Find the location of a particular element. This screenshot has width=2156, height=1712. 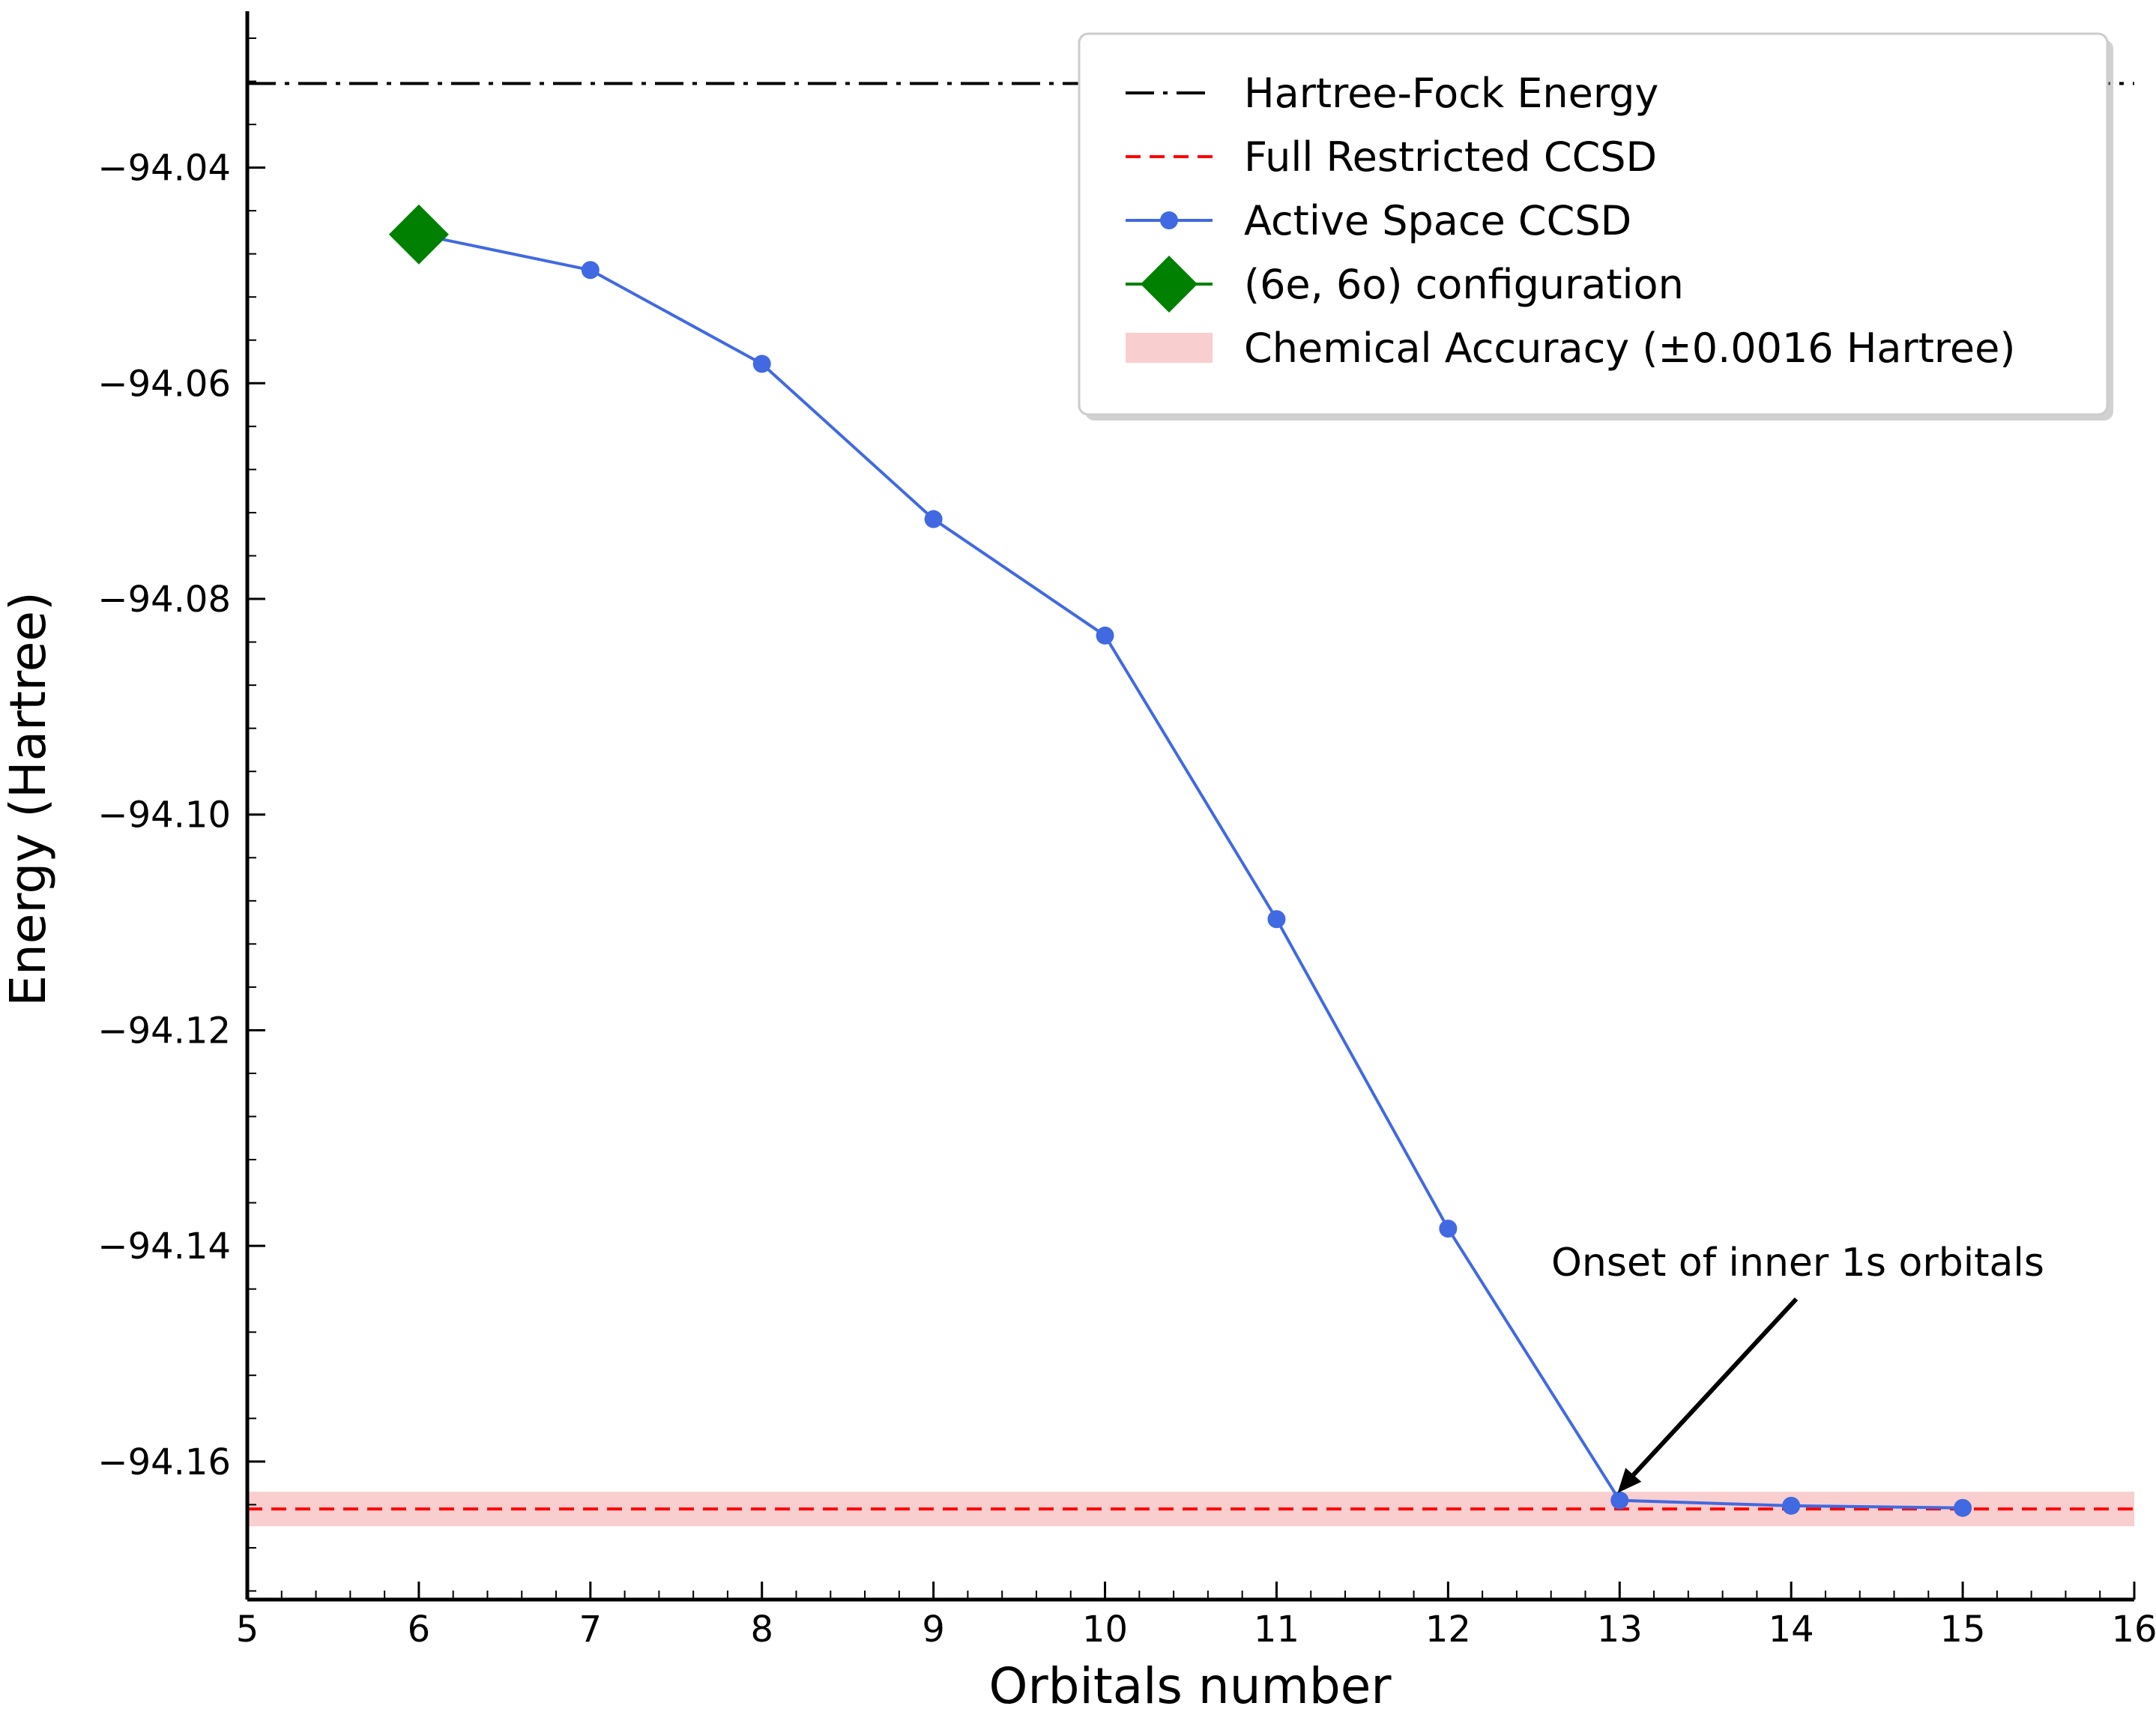

y-tick-label: −94.14 is located at coordinates (164, 1247).